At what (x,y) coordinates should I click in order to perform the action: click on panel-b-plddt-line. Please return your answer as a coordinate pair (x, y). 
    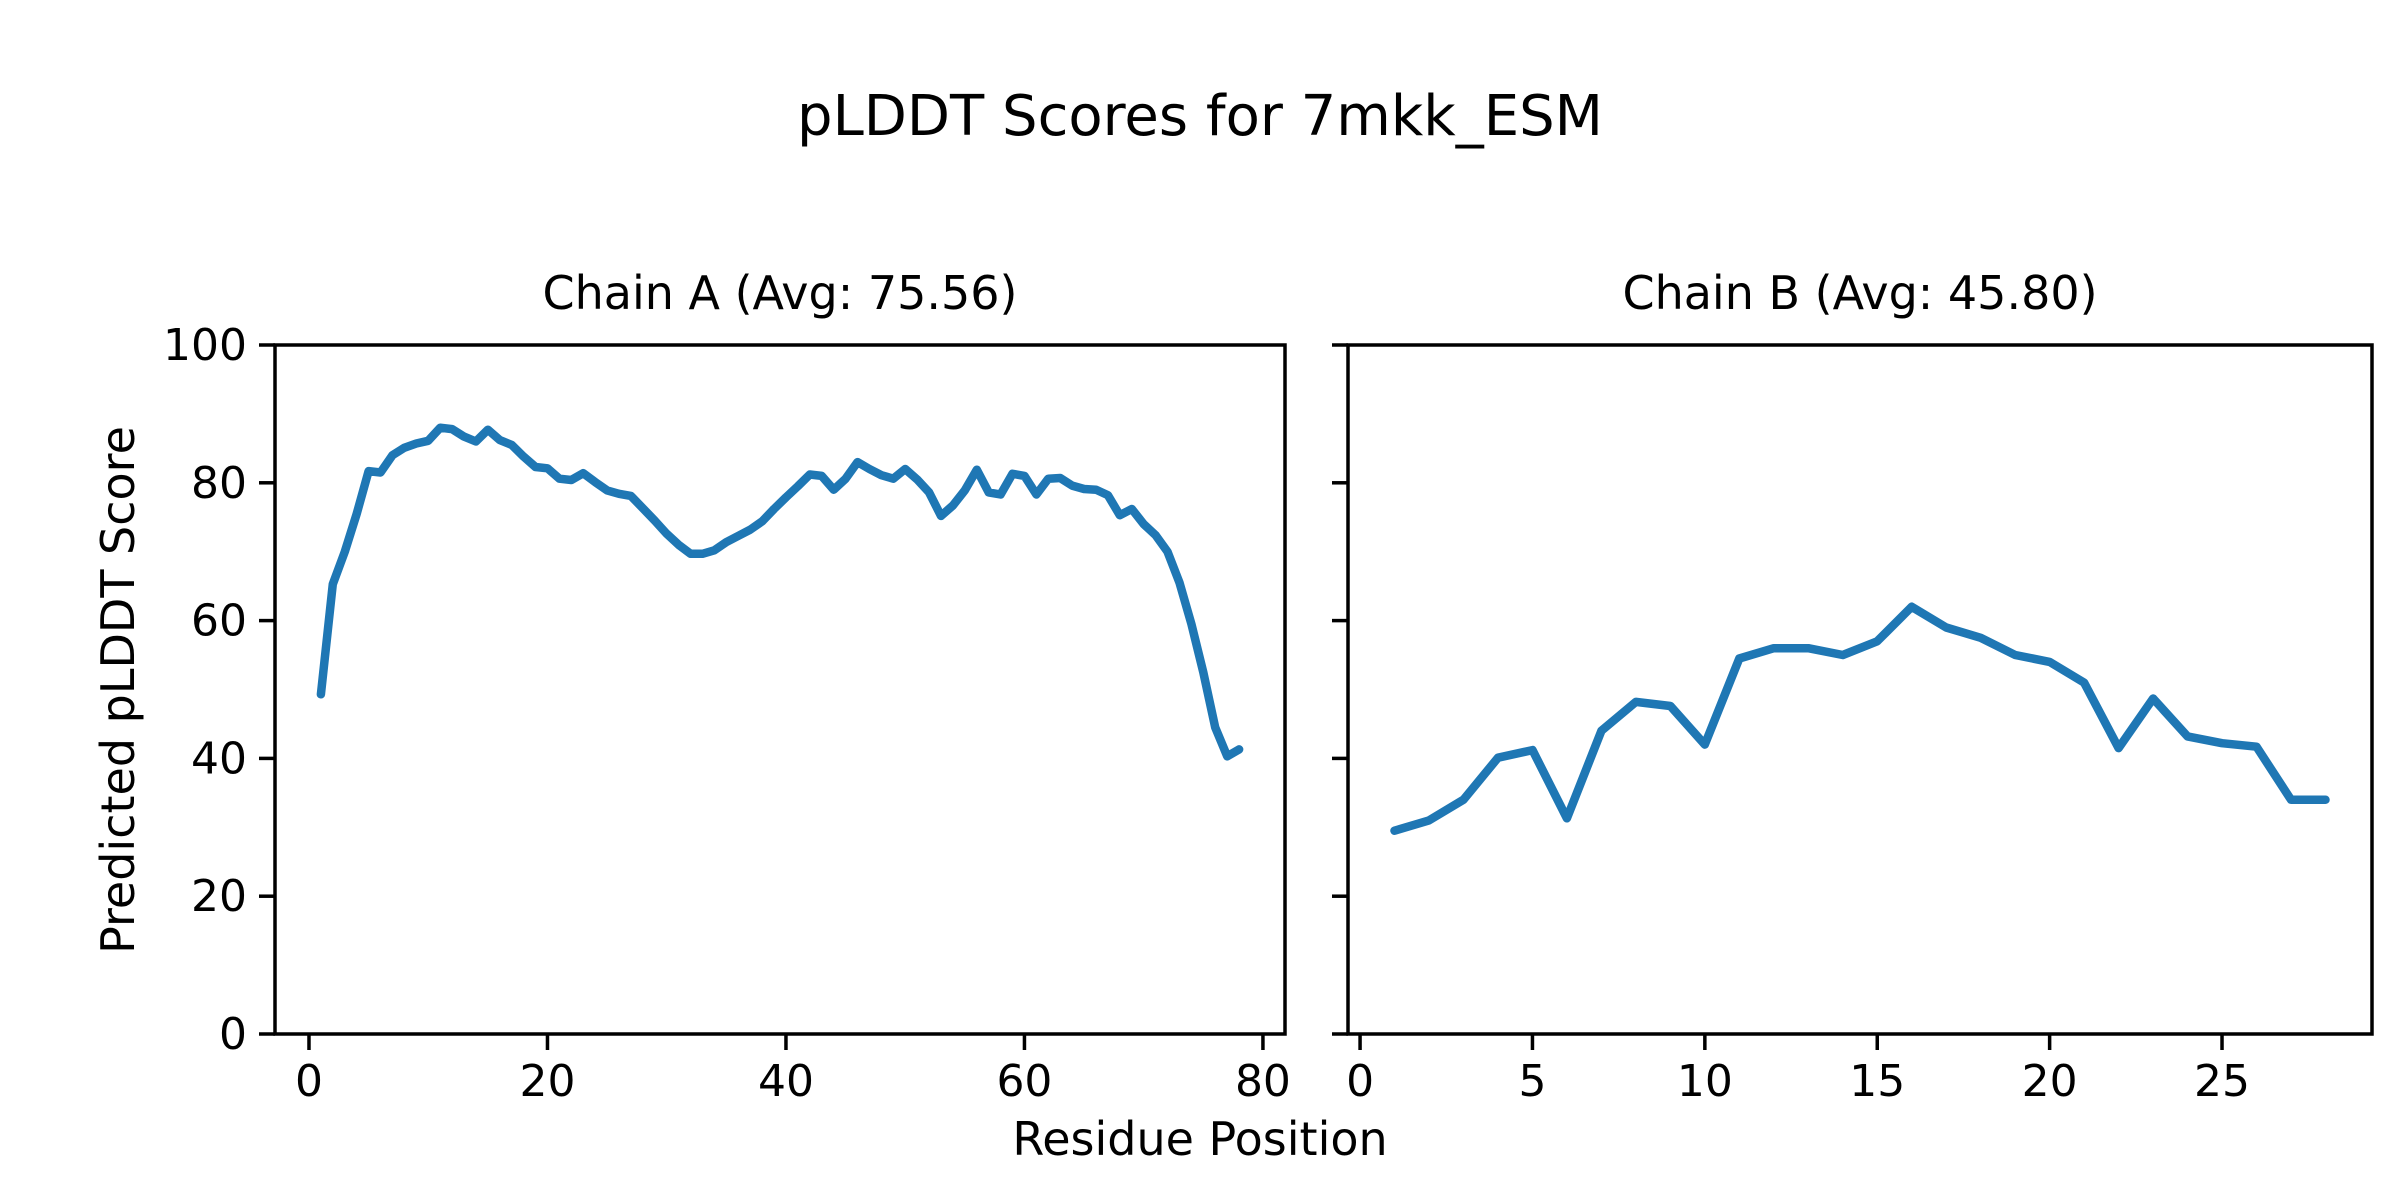
    Looking at the image, I should click on (1860, 718).